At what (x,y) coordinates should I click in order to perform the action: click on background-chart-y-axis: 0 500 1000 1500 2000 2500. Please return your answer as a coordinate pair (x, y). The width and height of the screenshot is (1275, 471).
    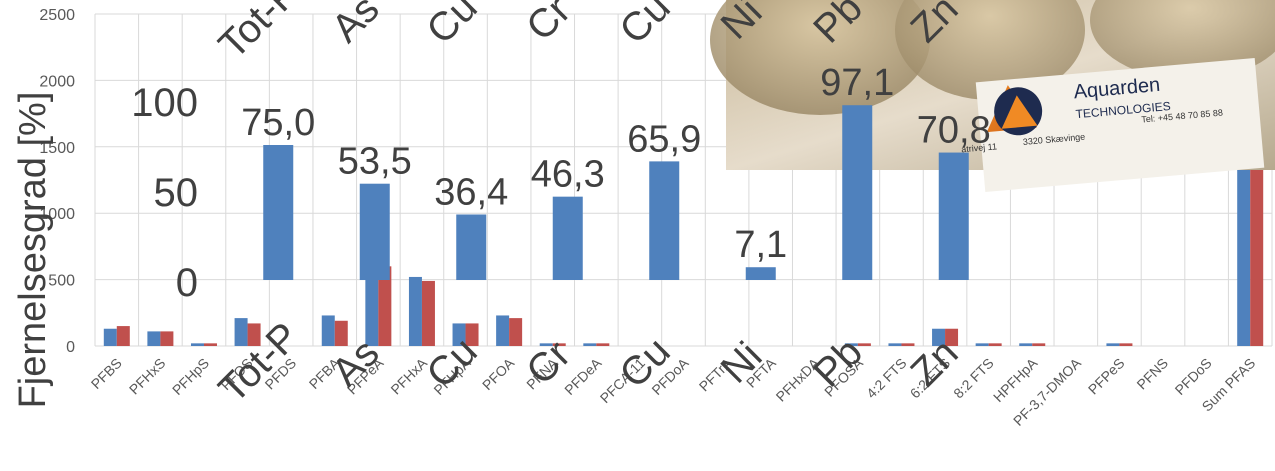
    Looking at the image, I should click on (57, 181).